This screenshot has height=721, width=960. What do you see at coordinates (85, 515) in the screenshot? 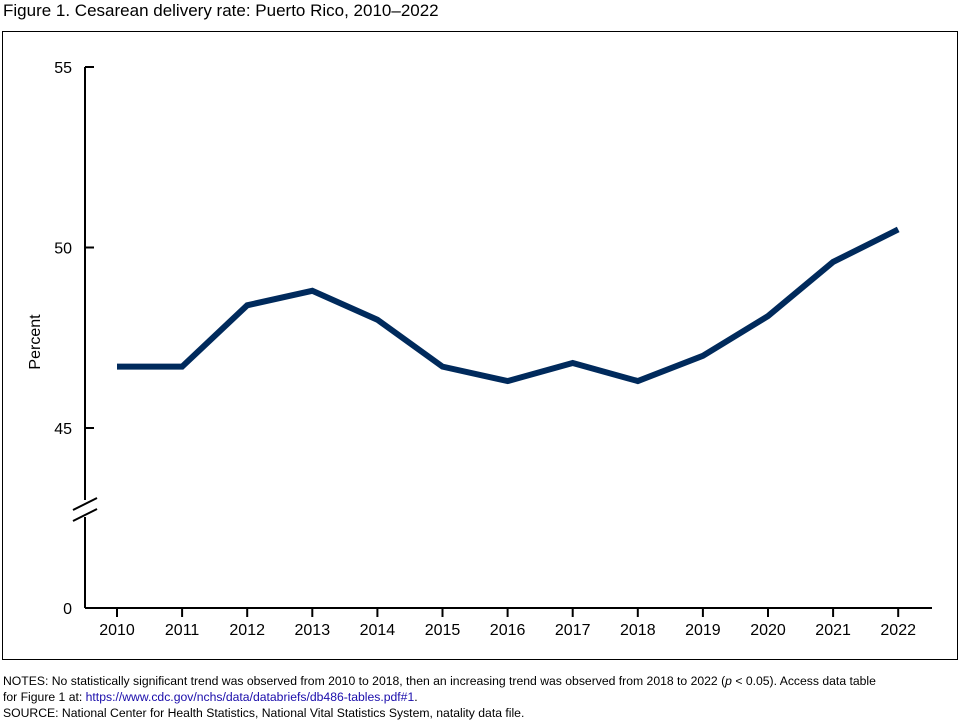
I see `axis-break-mark-lower` at bounding box center [85, 515].